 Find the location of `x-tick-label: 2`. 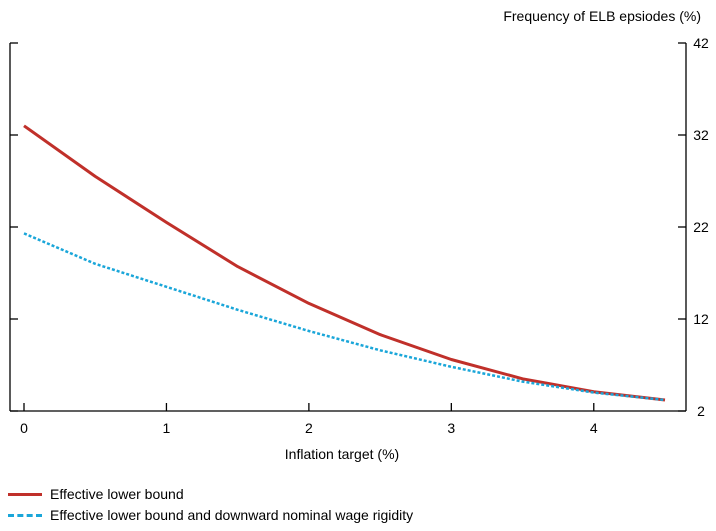

x-tick-label: 2 is located at coordinates (309, 428).